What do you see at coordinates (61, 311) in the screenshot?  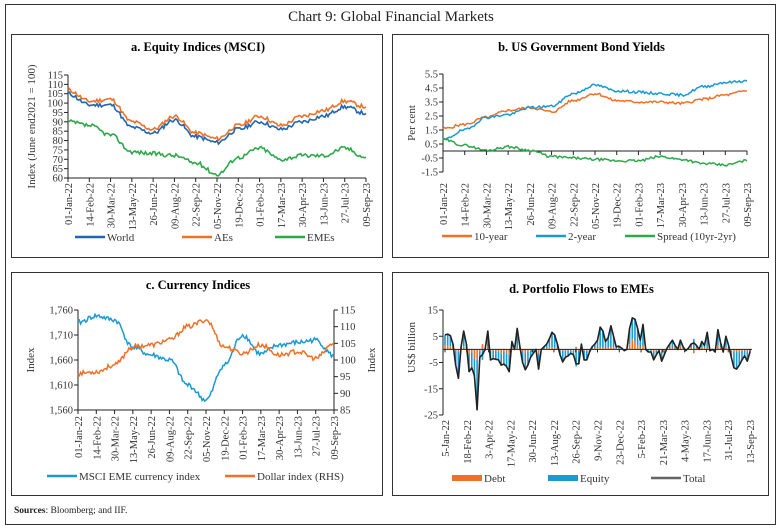 I see `y-tick-label: 1,760` at bounding box center [61, 311].